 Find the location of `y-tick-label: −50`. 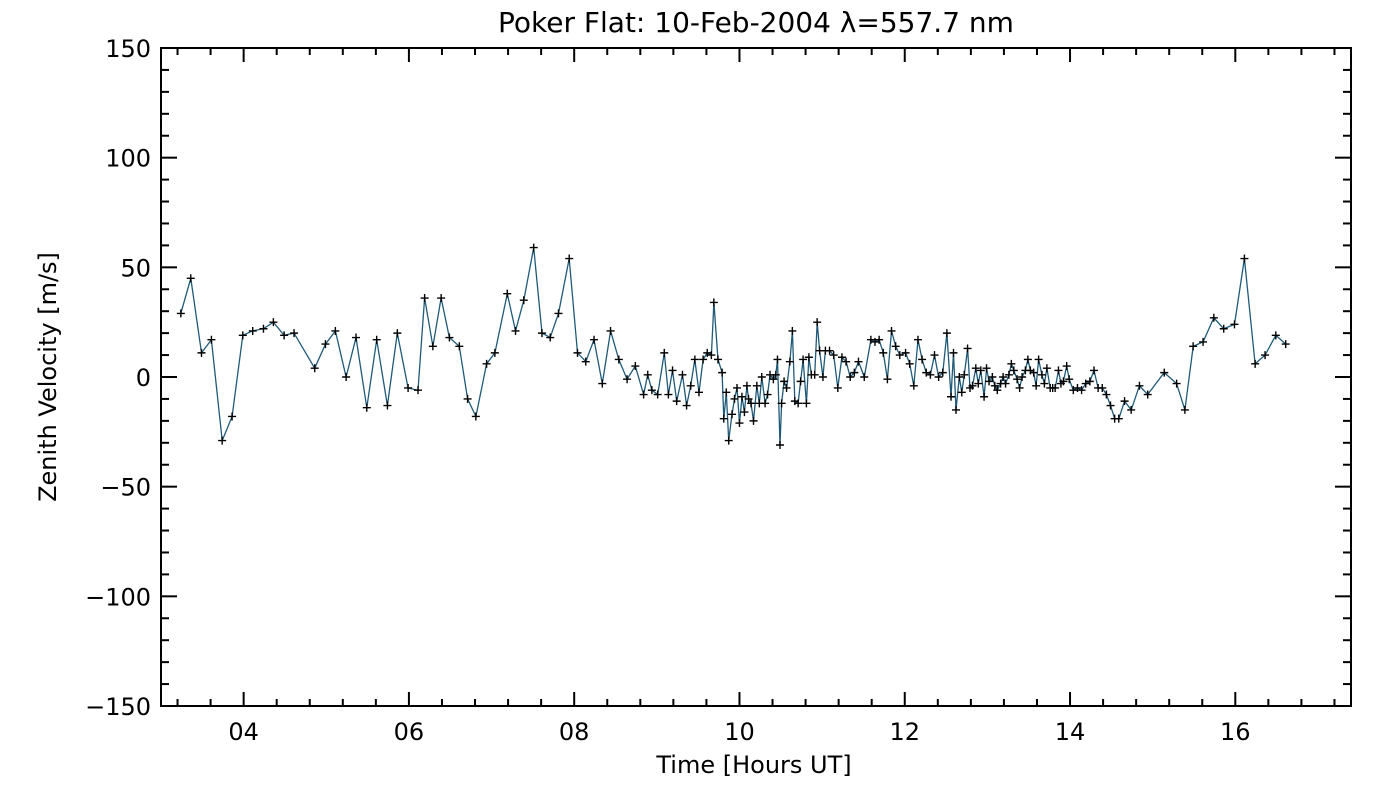

y-tick-label: −50 is located at coordinates (125, 488).